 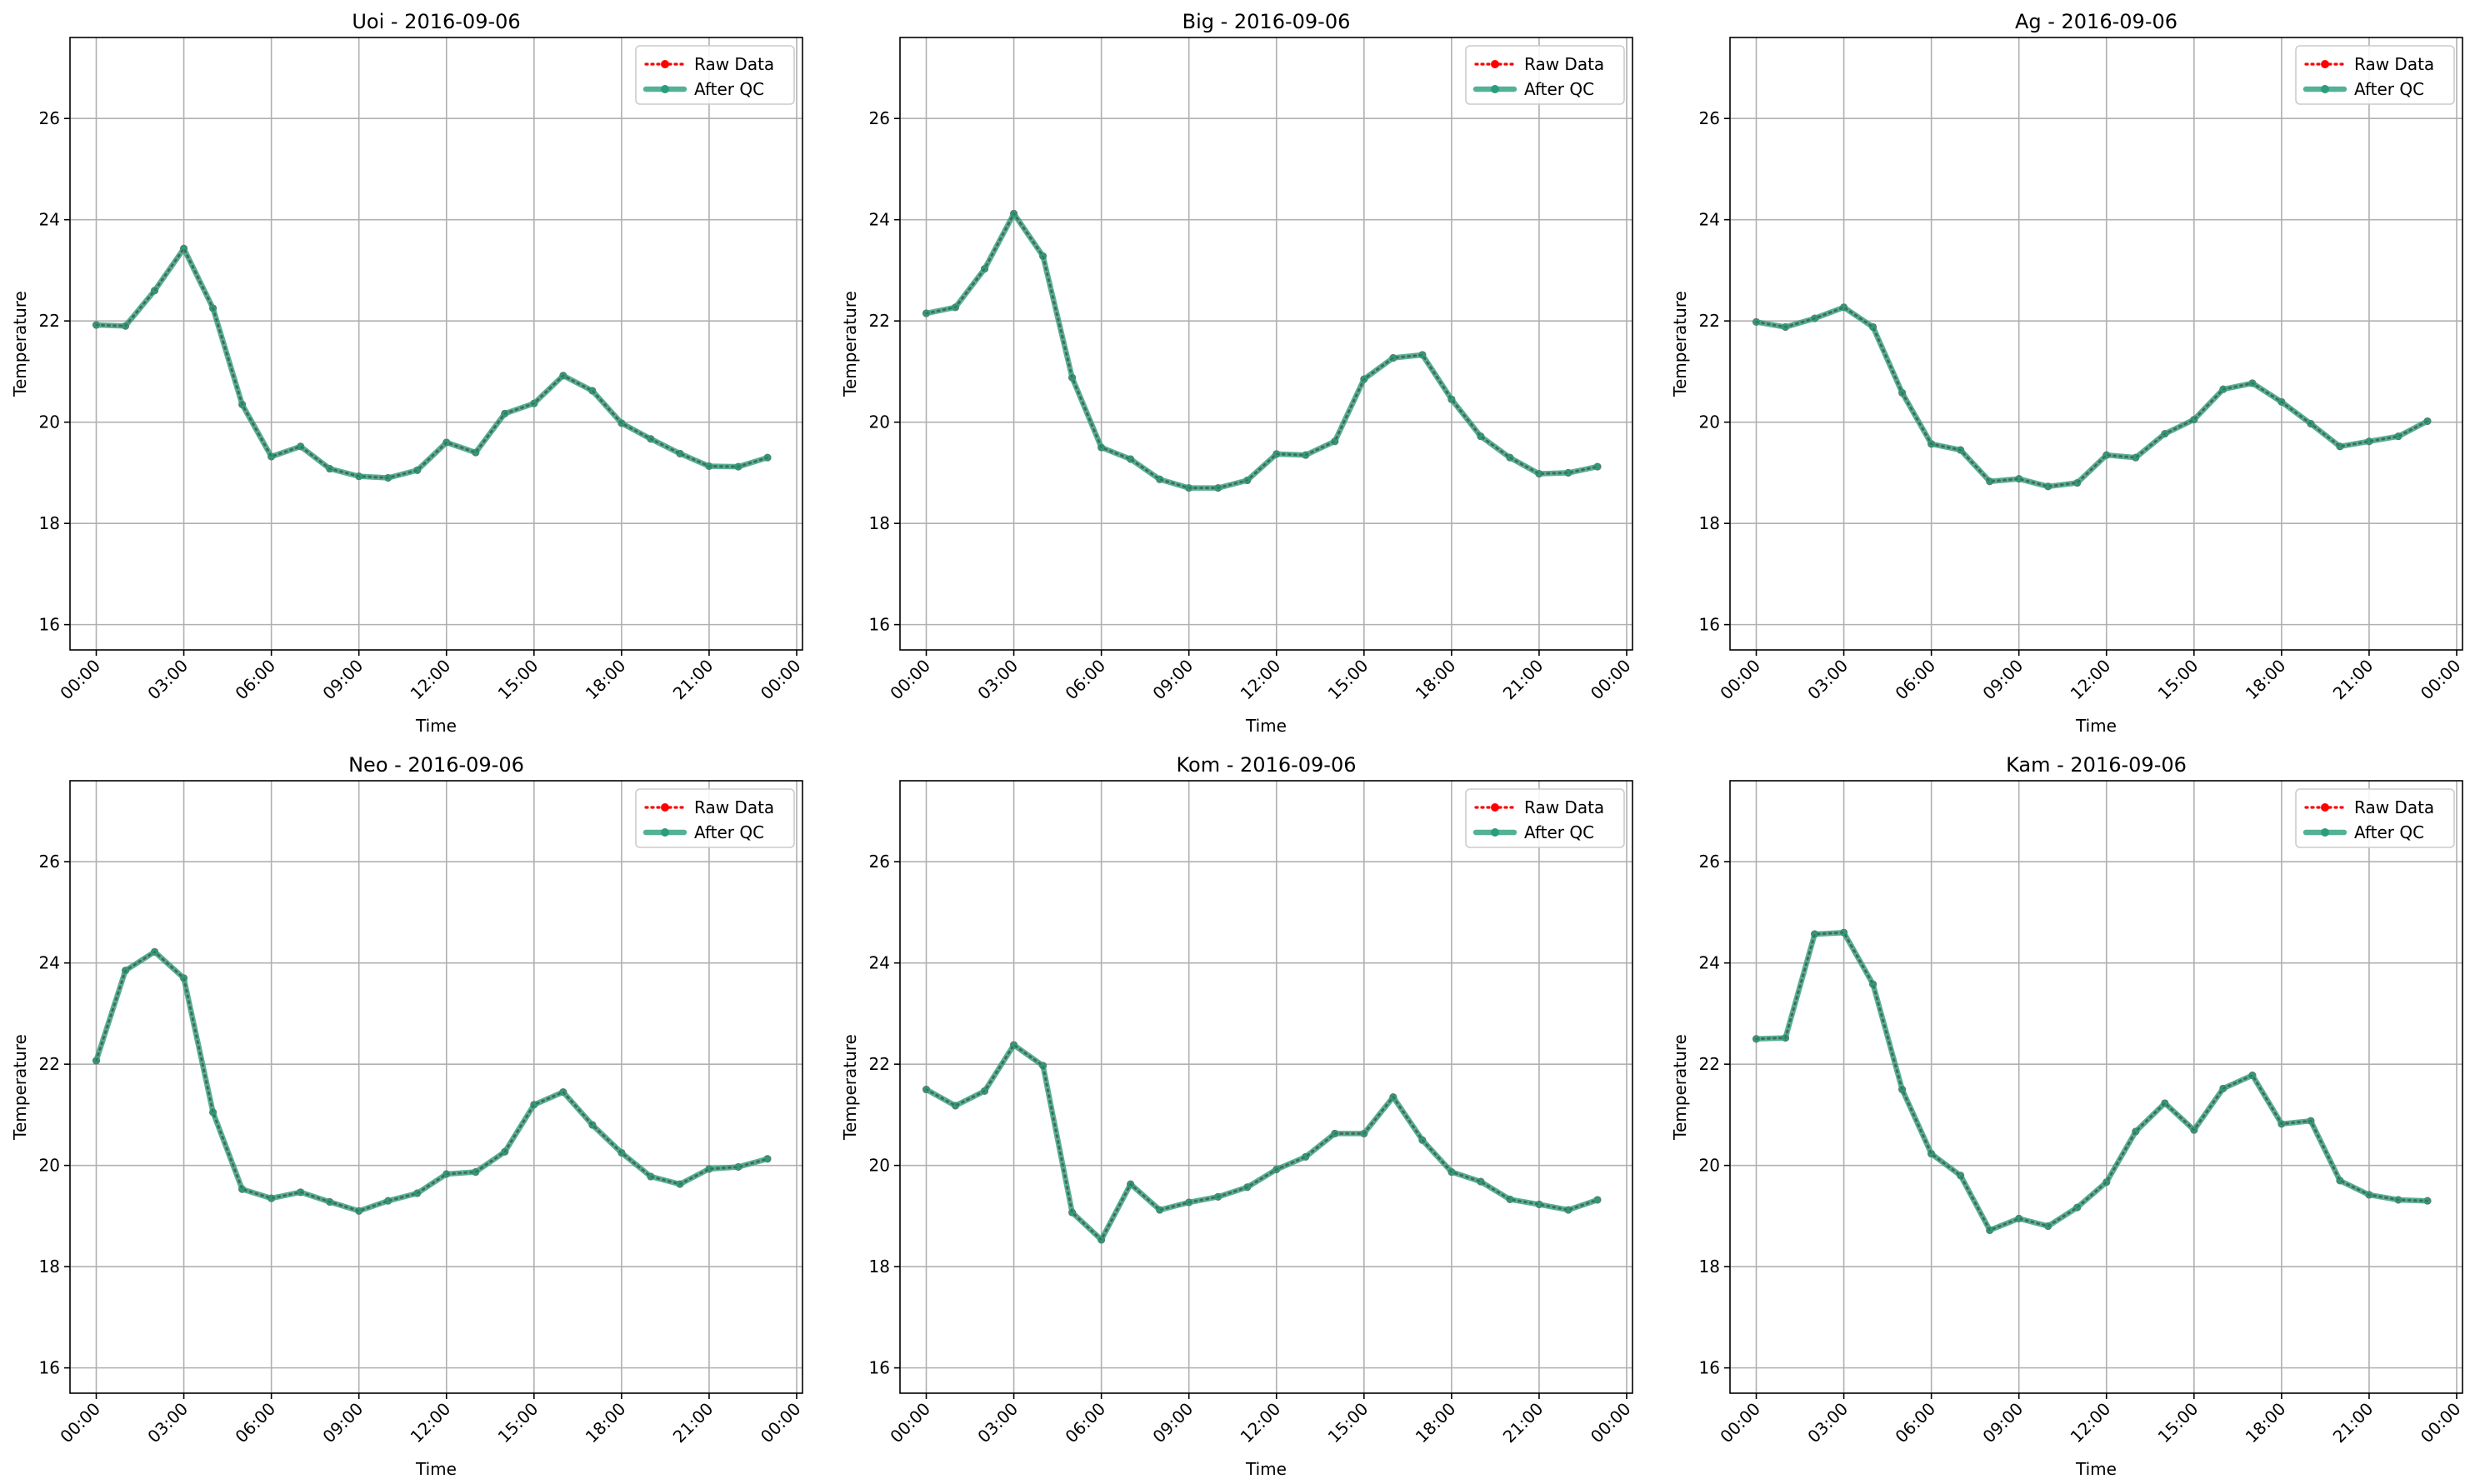 I want to click on subplot-title: Big - 2016-09-06, so click(x=1266, y=21).